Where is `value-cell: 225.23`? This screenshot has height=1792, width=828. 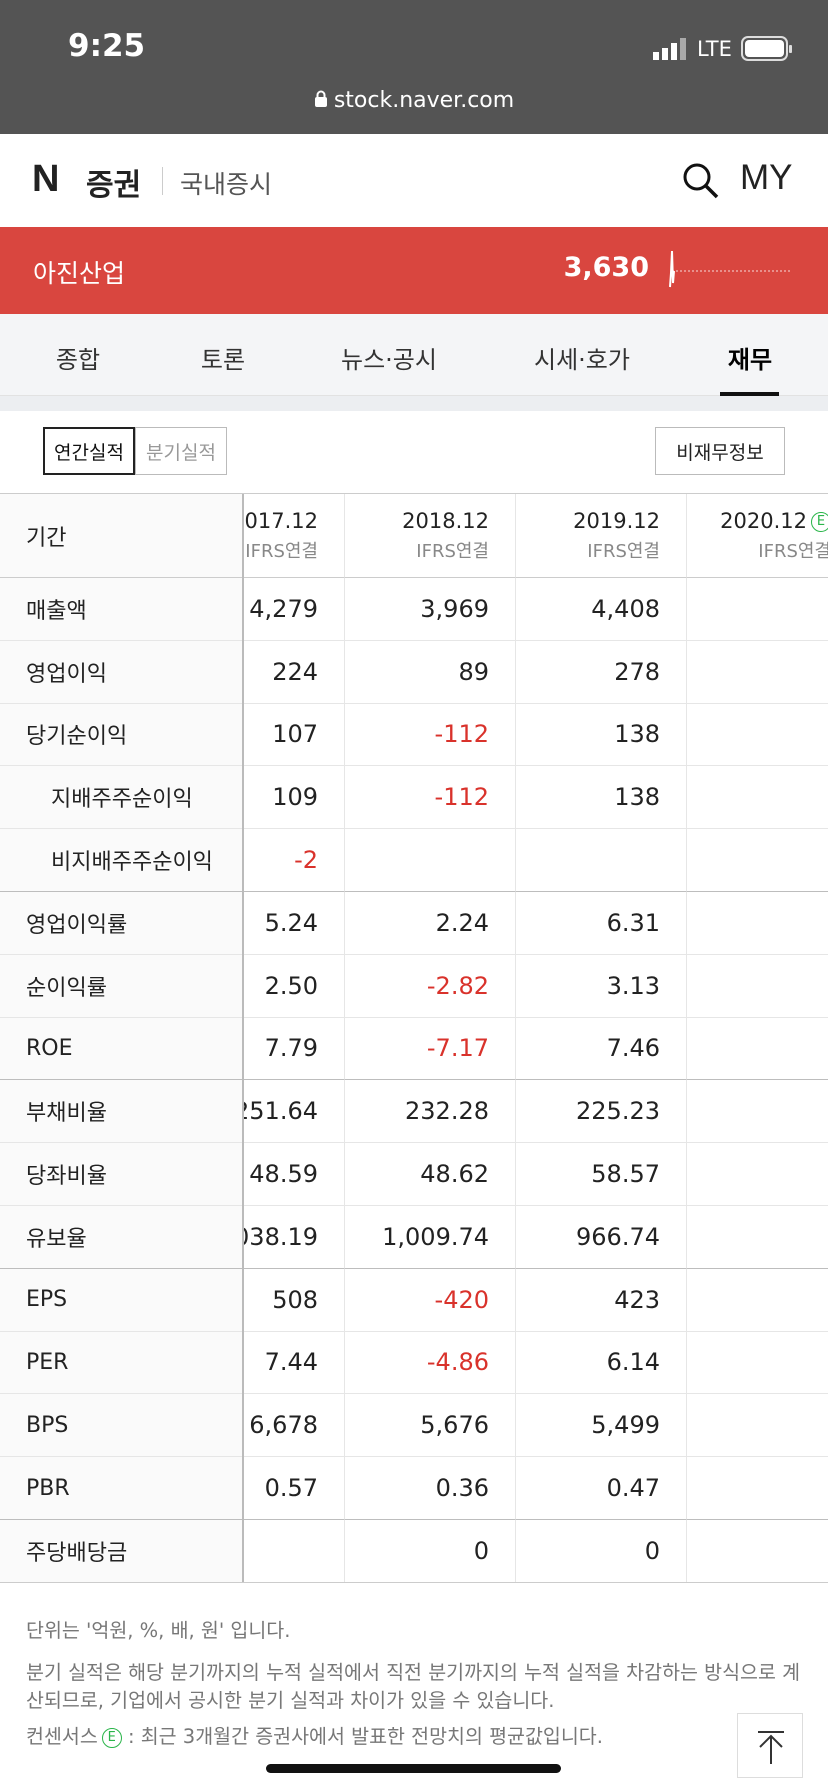 value-cell: 225.23 is located at coordinates (601, 1112).